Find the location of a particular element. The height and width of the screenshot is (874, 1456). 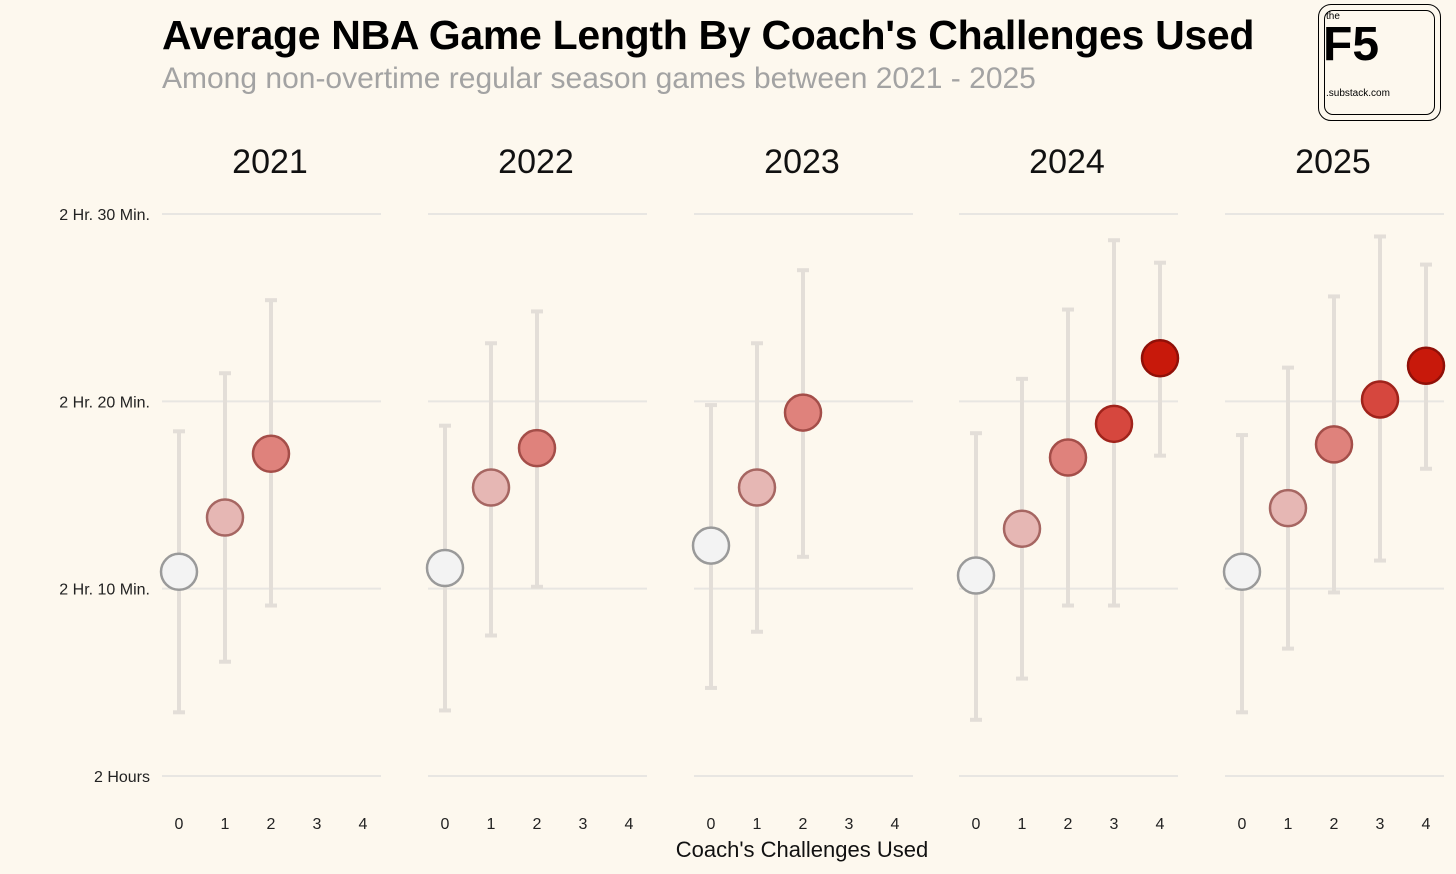

panel-2021: 2021 0 1 2 3 4 is located at coordinates (270, 488).